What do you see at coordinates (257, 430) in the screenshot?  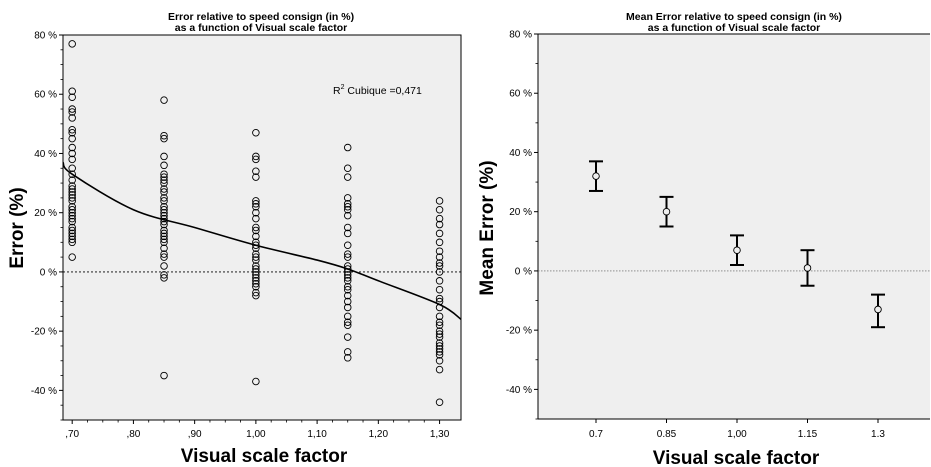 I see `chart1-x-axis: ,70 ,80 ,90 1,00 1,10 1,20 1,30` at bounding box center [257, 430].